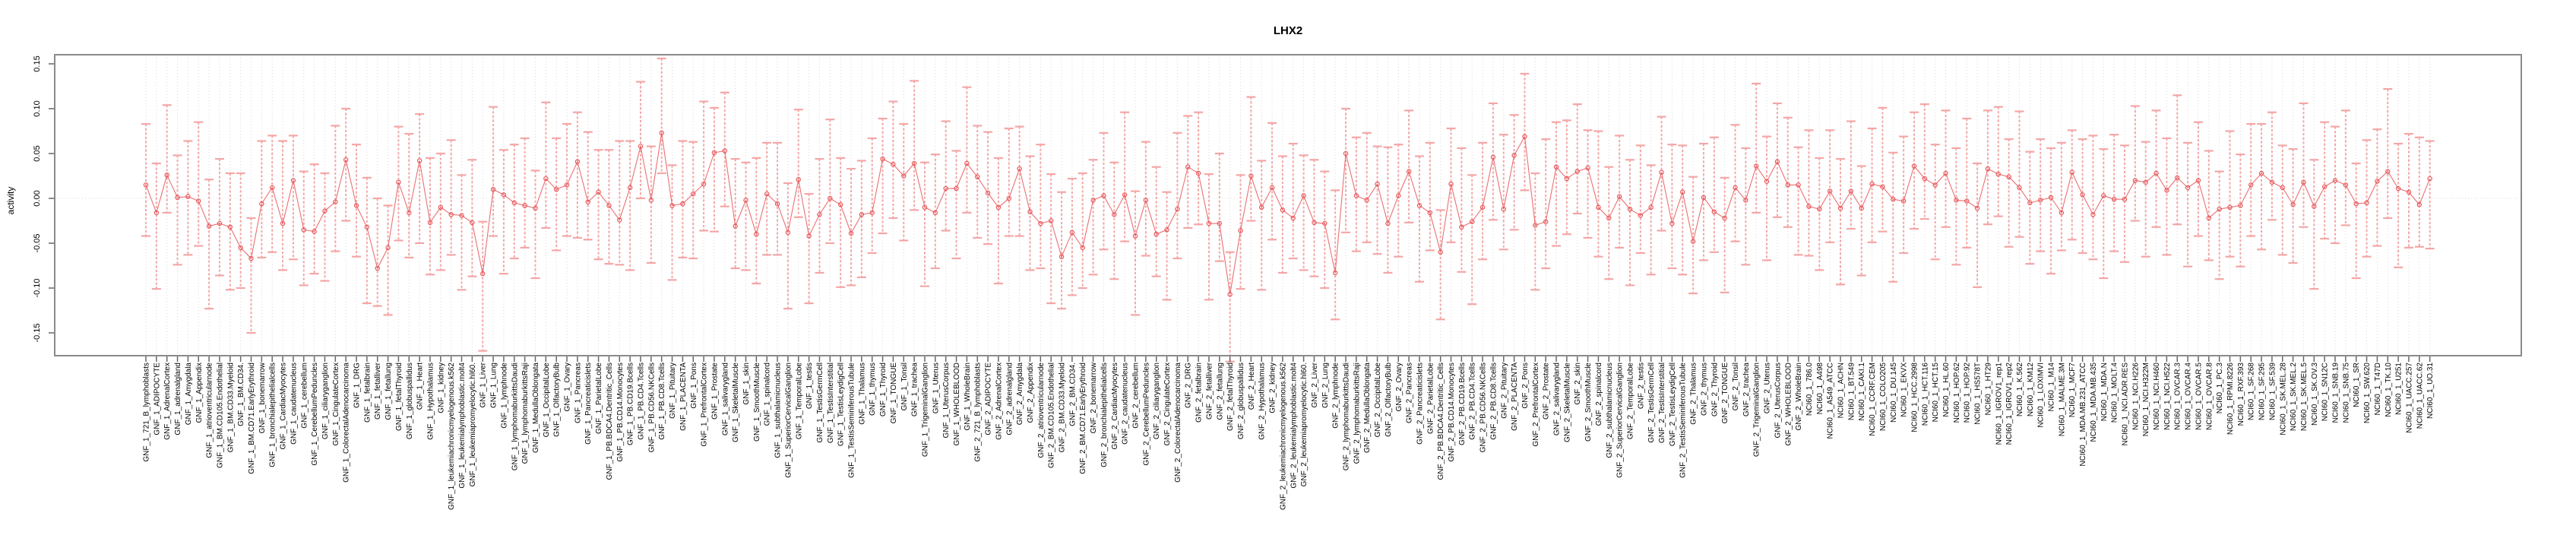 This screenshot has height=551, width=2576. Describe the element at coordinates (1673, 405) in the screenshot. I see `x-tick-label: GNF_2_TestisLeydigCell` at that location.